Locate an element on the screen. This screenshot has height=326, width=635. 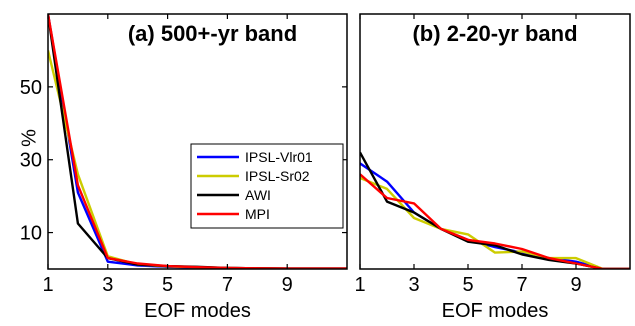
legend-entry: AWI is located at coordinates (258, 195).